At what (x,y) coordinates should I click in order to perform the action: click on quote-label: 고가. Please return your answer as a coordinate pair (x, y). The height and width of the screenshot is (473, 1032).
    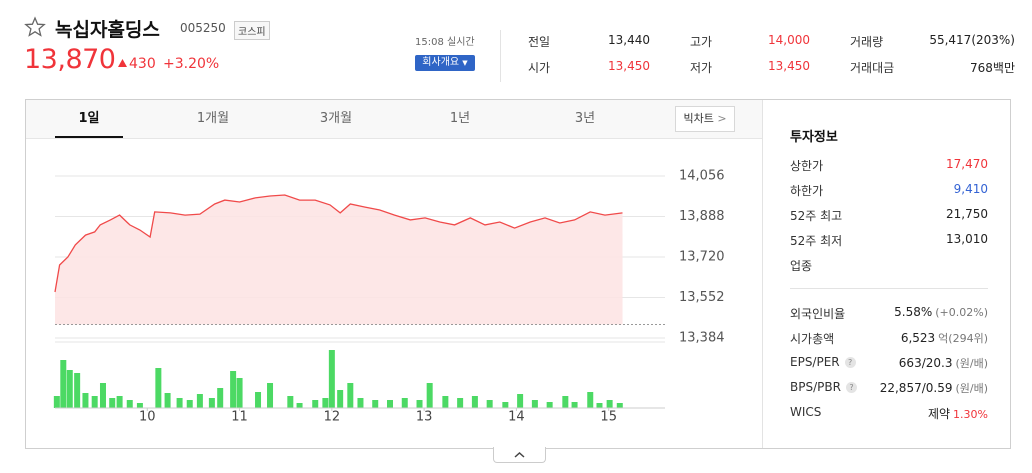
    Looking at the image, I should click on (701, 42).